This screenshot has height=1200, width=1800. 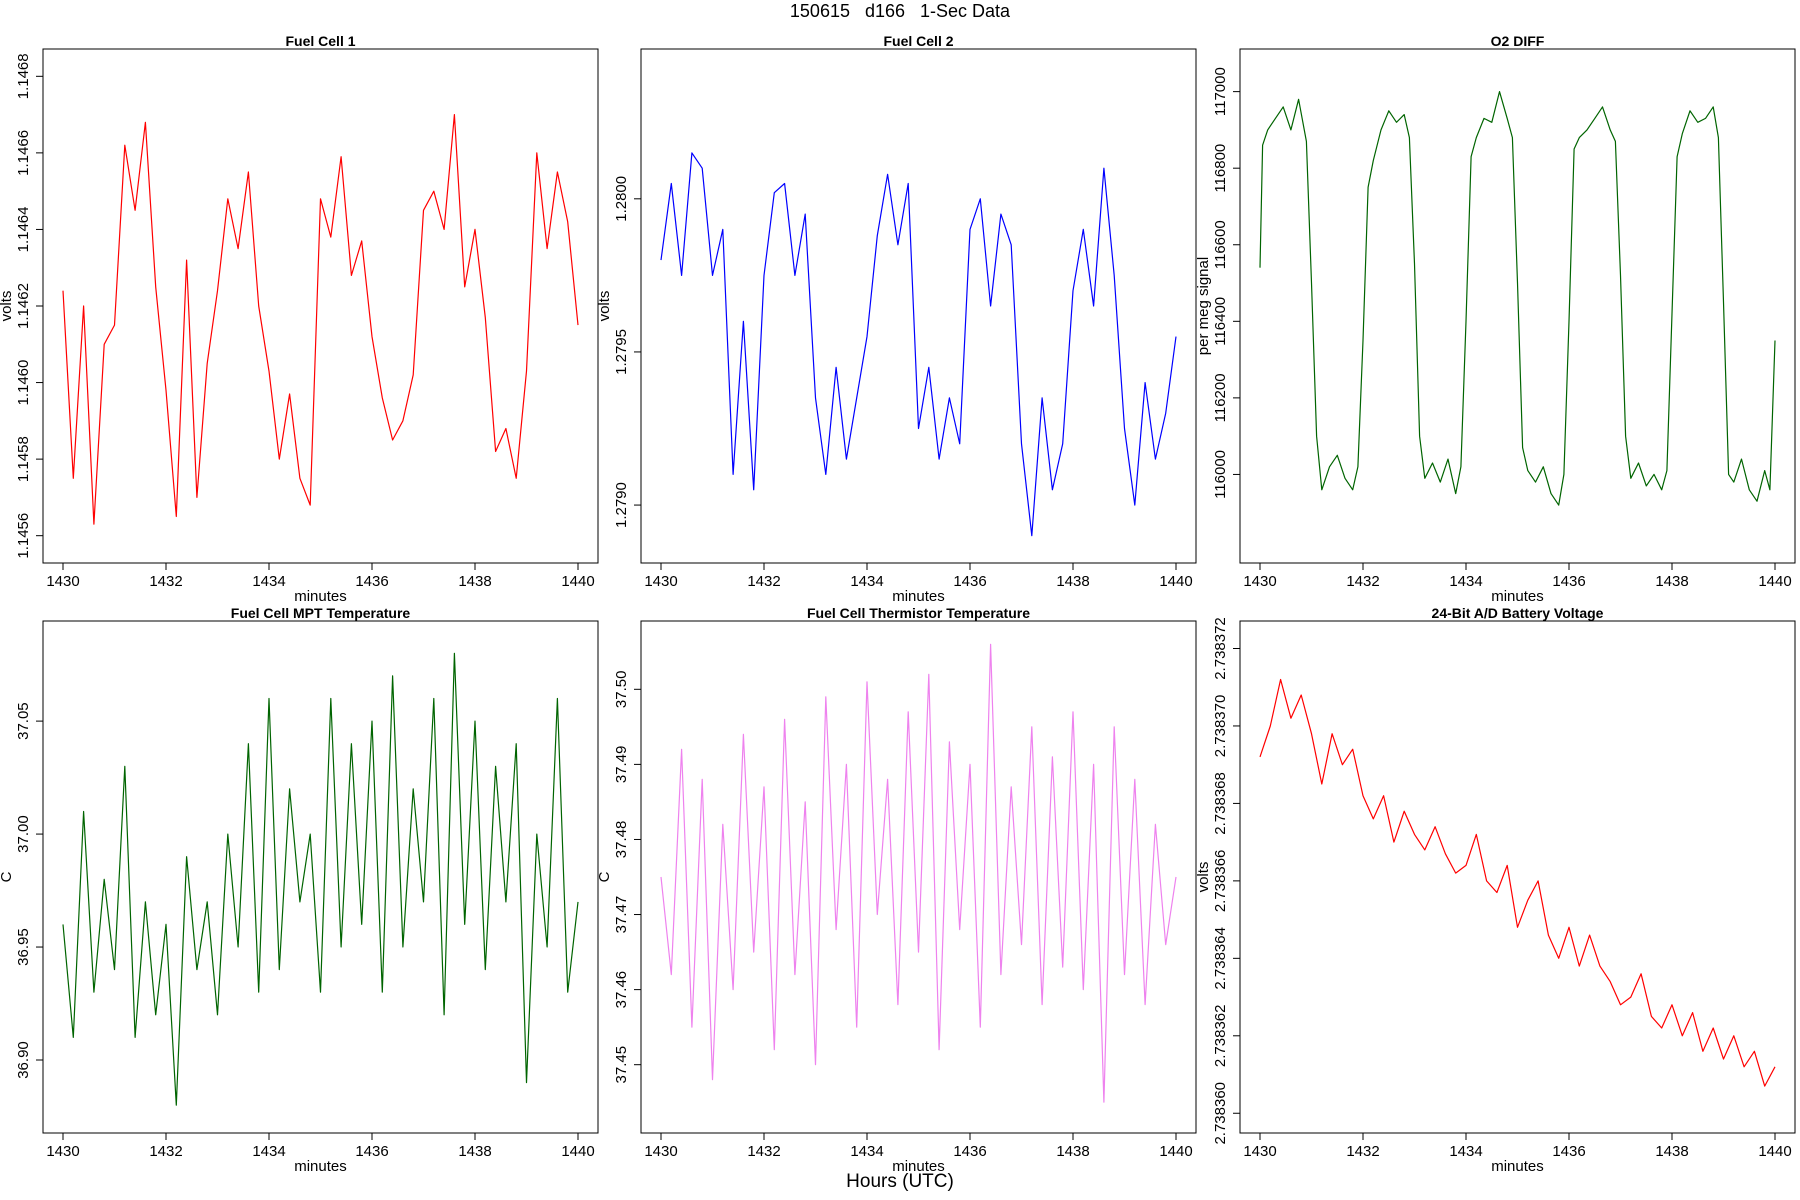 What do you see at coordinates (23, 536) in the screenshot?
I see `y-tick-label: 1.1456` at bounding box center [23, 536].